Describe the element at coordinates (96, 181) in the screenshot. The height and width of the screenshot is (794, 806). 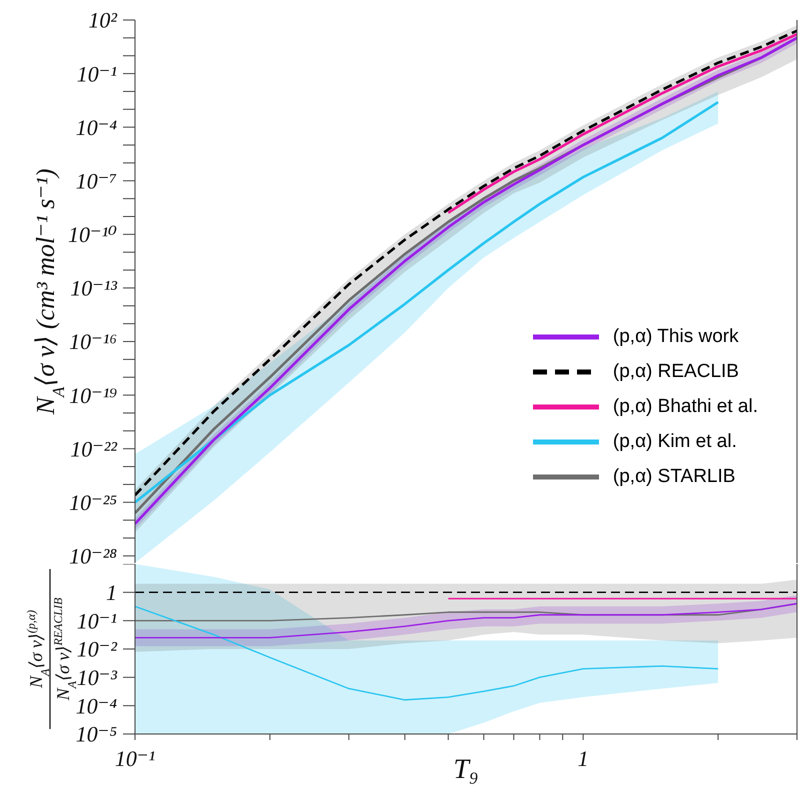
I see `y-tick-label: 10⁻⁷` at that location.